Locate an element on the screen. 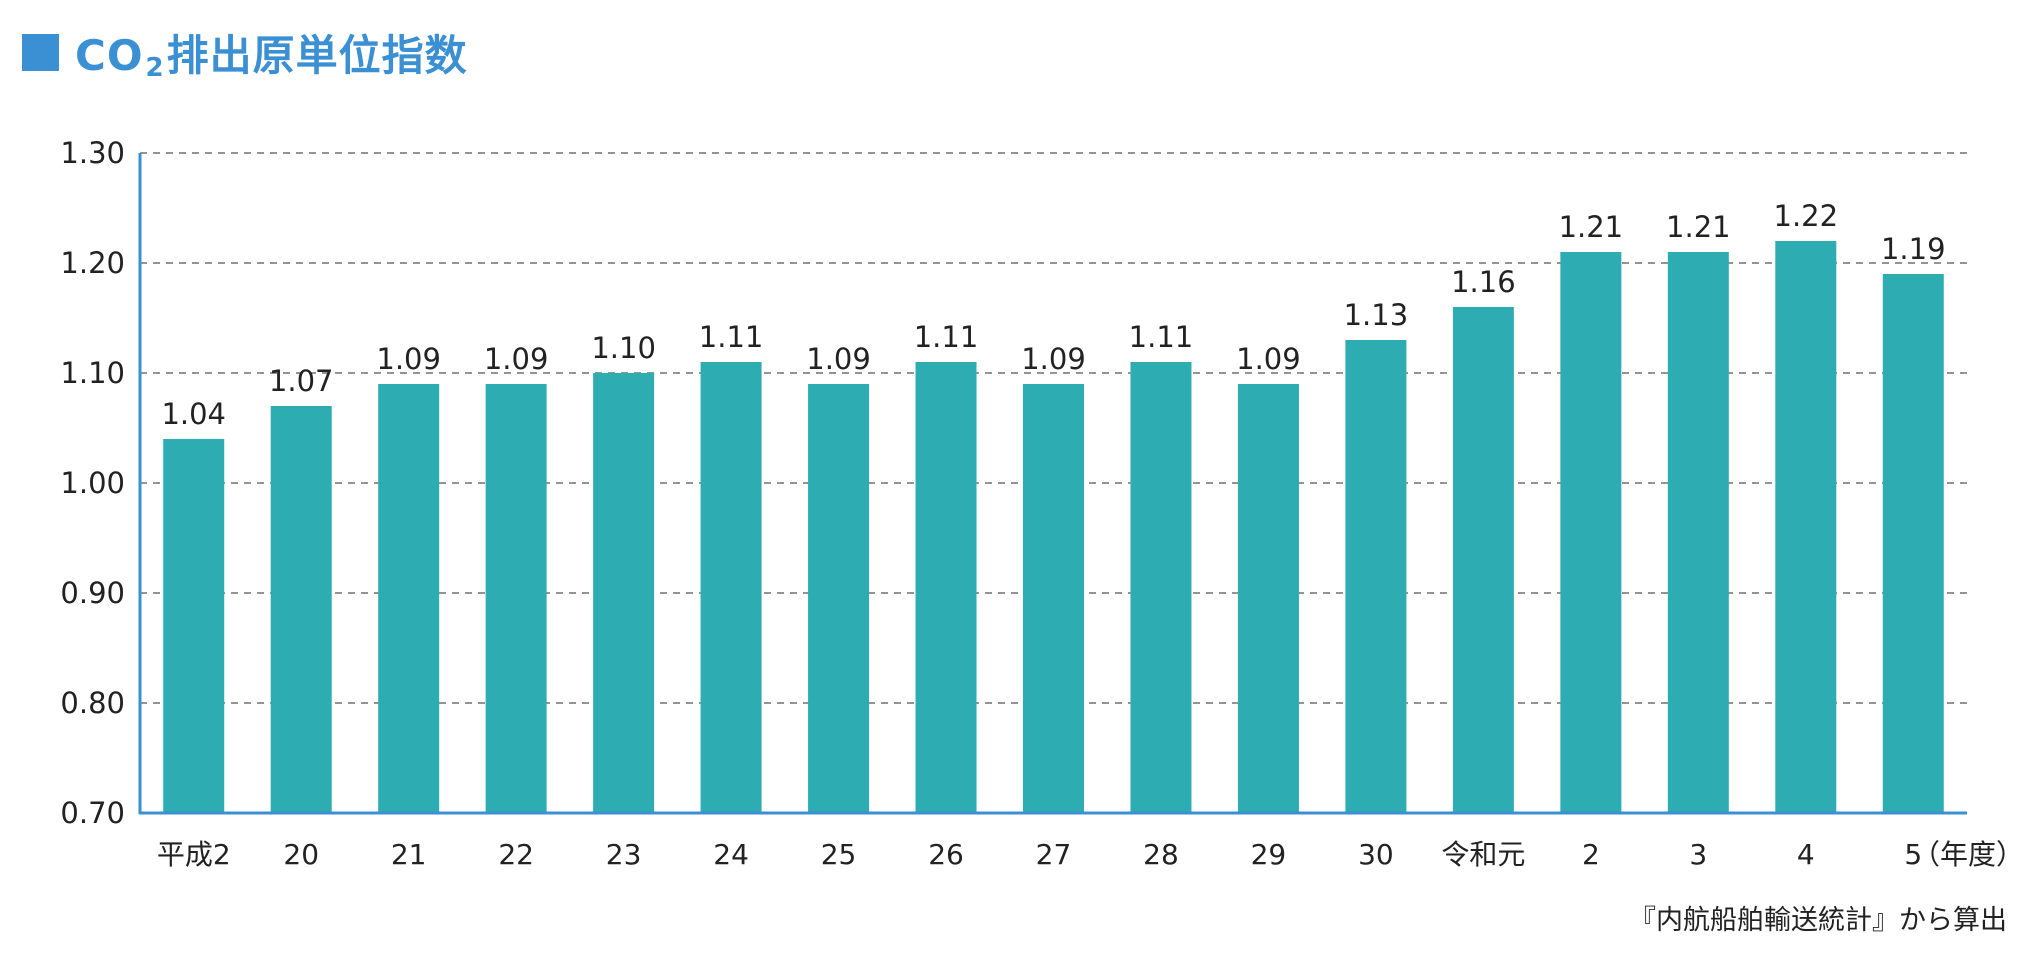 This screenshot has width=2039, height=957. x-tick-label: 20 is located at coordinates (301, 854).